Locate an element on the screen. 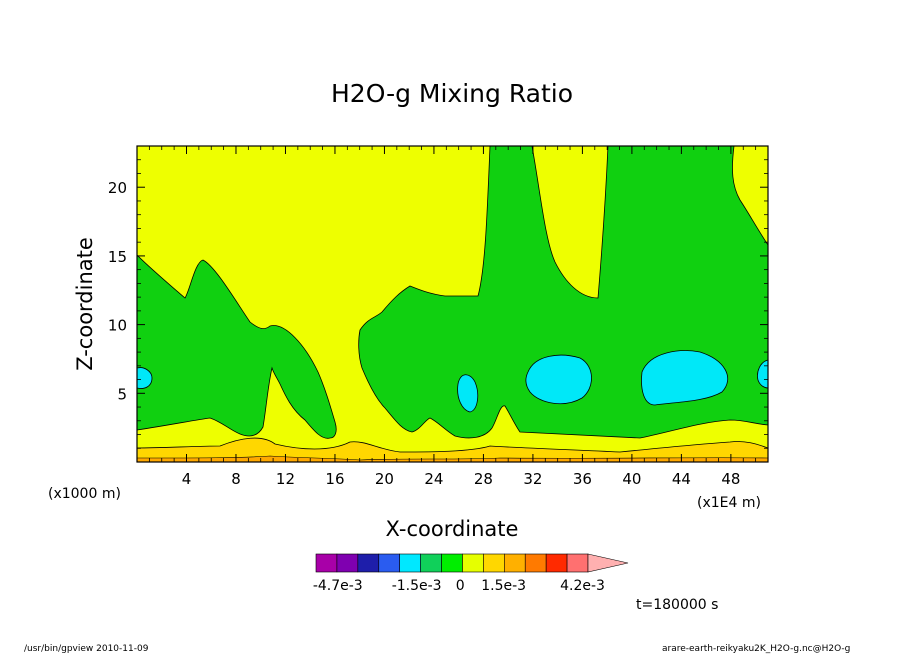 Image resolution: width=904 pixels, height=654 pixels. colorbar-tick-label: 4.2e-3 is located at coordinates (582, 586).